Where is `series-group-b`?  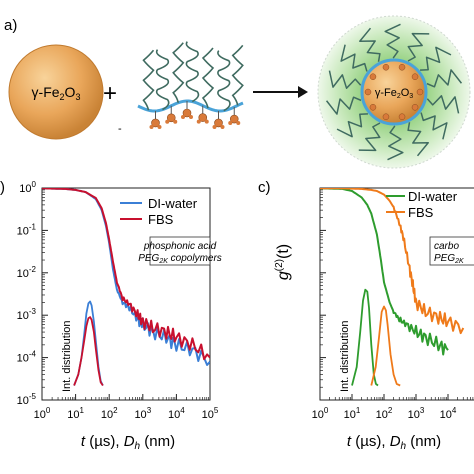
series-group-b is located at coordinates (126, 287).